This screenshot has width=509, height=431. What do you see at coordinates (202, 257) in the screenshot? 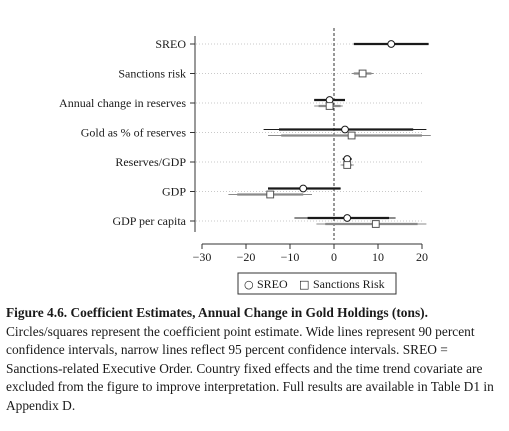
I see `x-tick-label: −30` at bounding box center [202, 257].